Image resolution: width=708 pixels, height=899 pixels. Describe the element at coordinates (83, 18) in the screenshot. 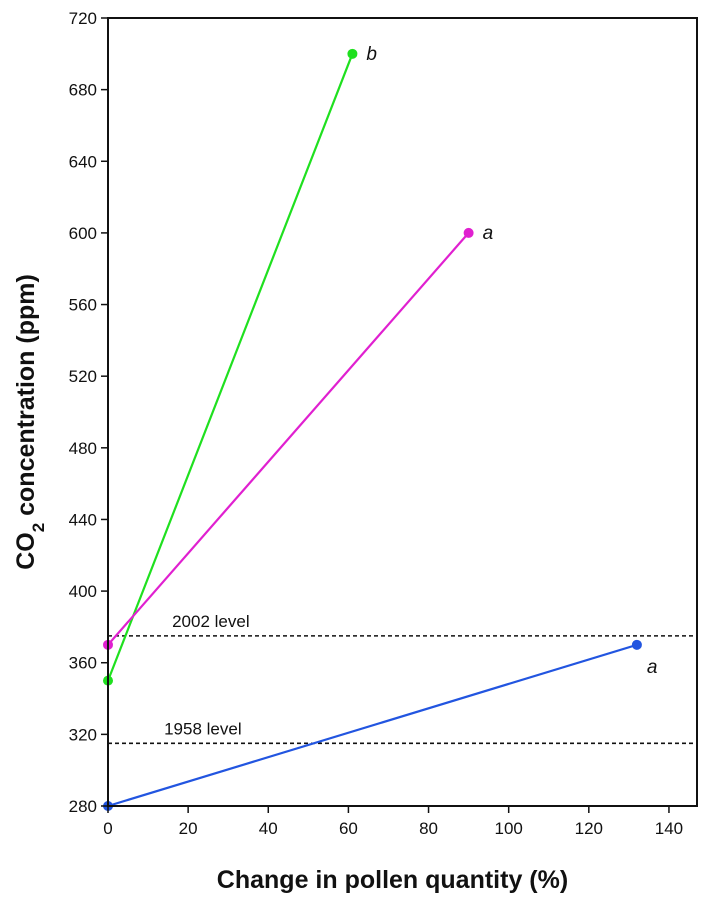

I see `y-tick-label: 720` at that location.